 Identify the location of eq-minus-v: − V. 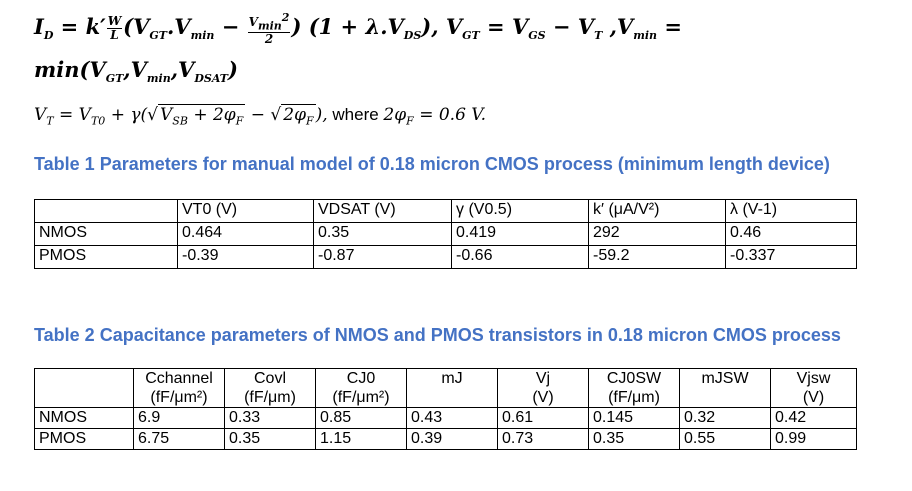
(570, 26).